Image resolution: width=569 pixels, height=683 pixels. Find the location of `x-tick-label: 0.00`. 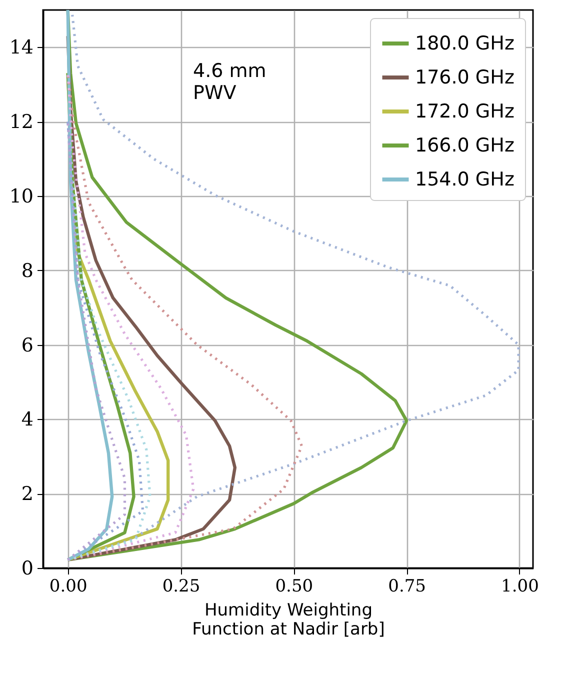

x-tick-label: 0.00 is located at coordinates (68, 586).